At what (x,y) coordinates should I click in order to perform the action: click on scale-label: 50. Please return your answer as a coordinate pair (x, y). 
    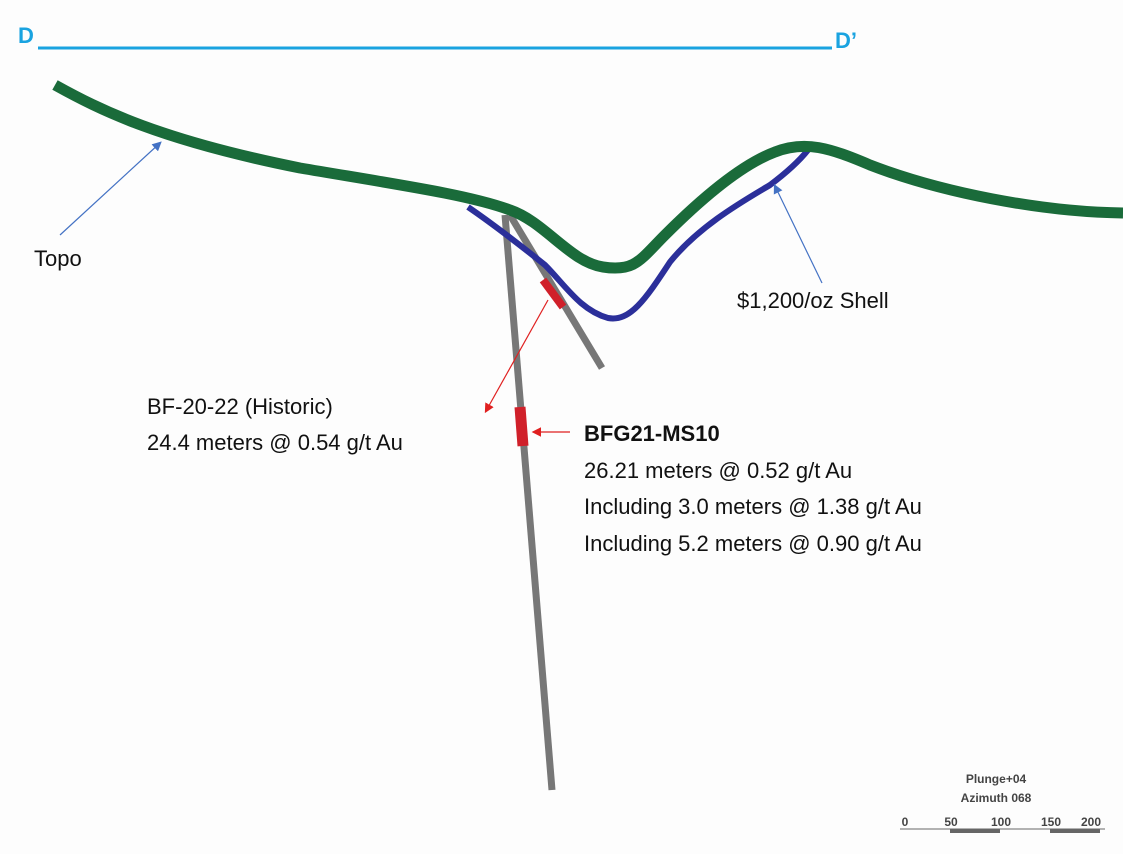
    Looking at the image, I should click on (951, 822).